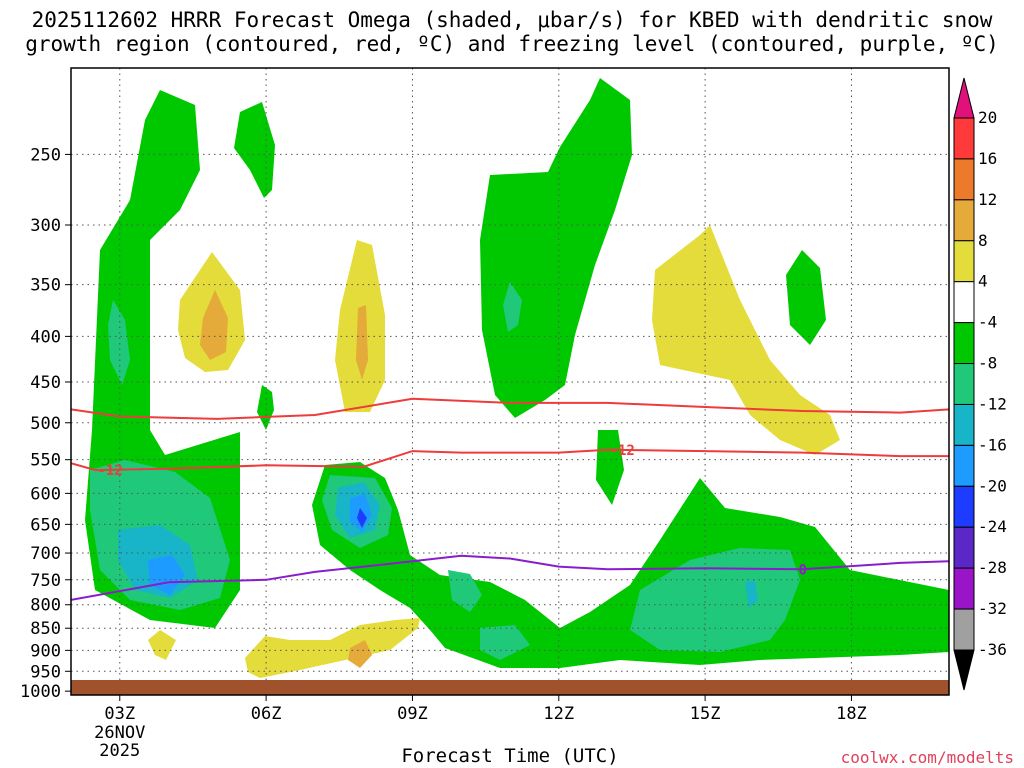  What do you see at coordinates (45, 629) in the screenshot?
I see `y-tick-label: 850` at bounding box center [45, 629].